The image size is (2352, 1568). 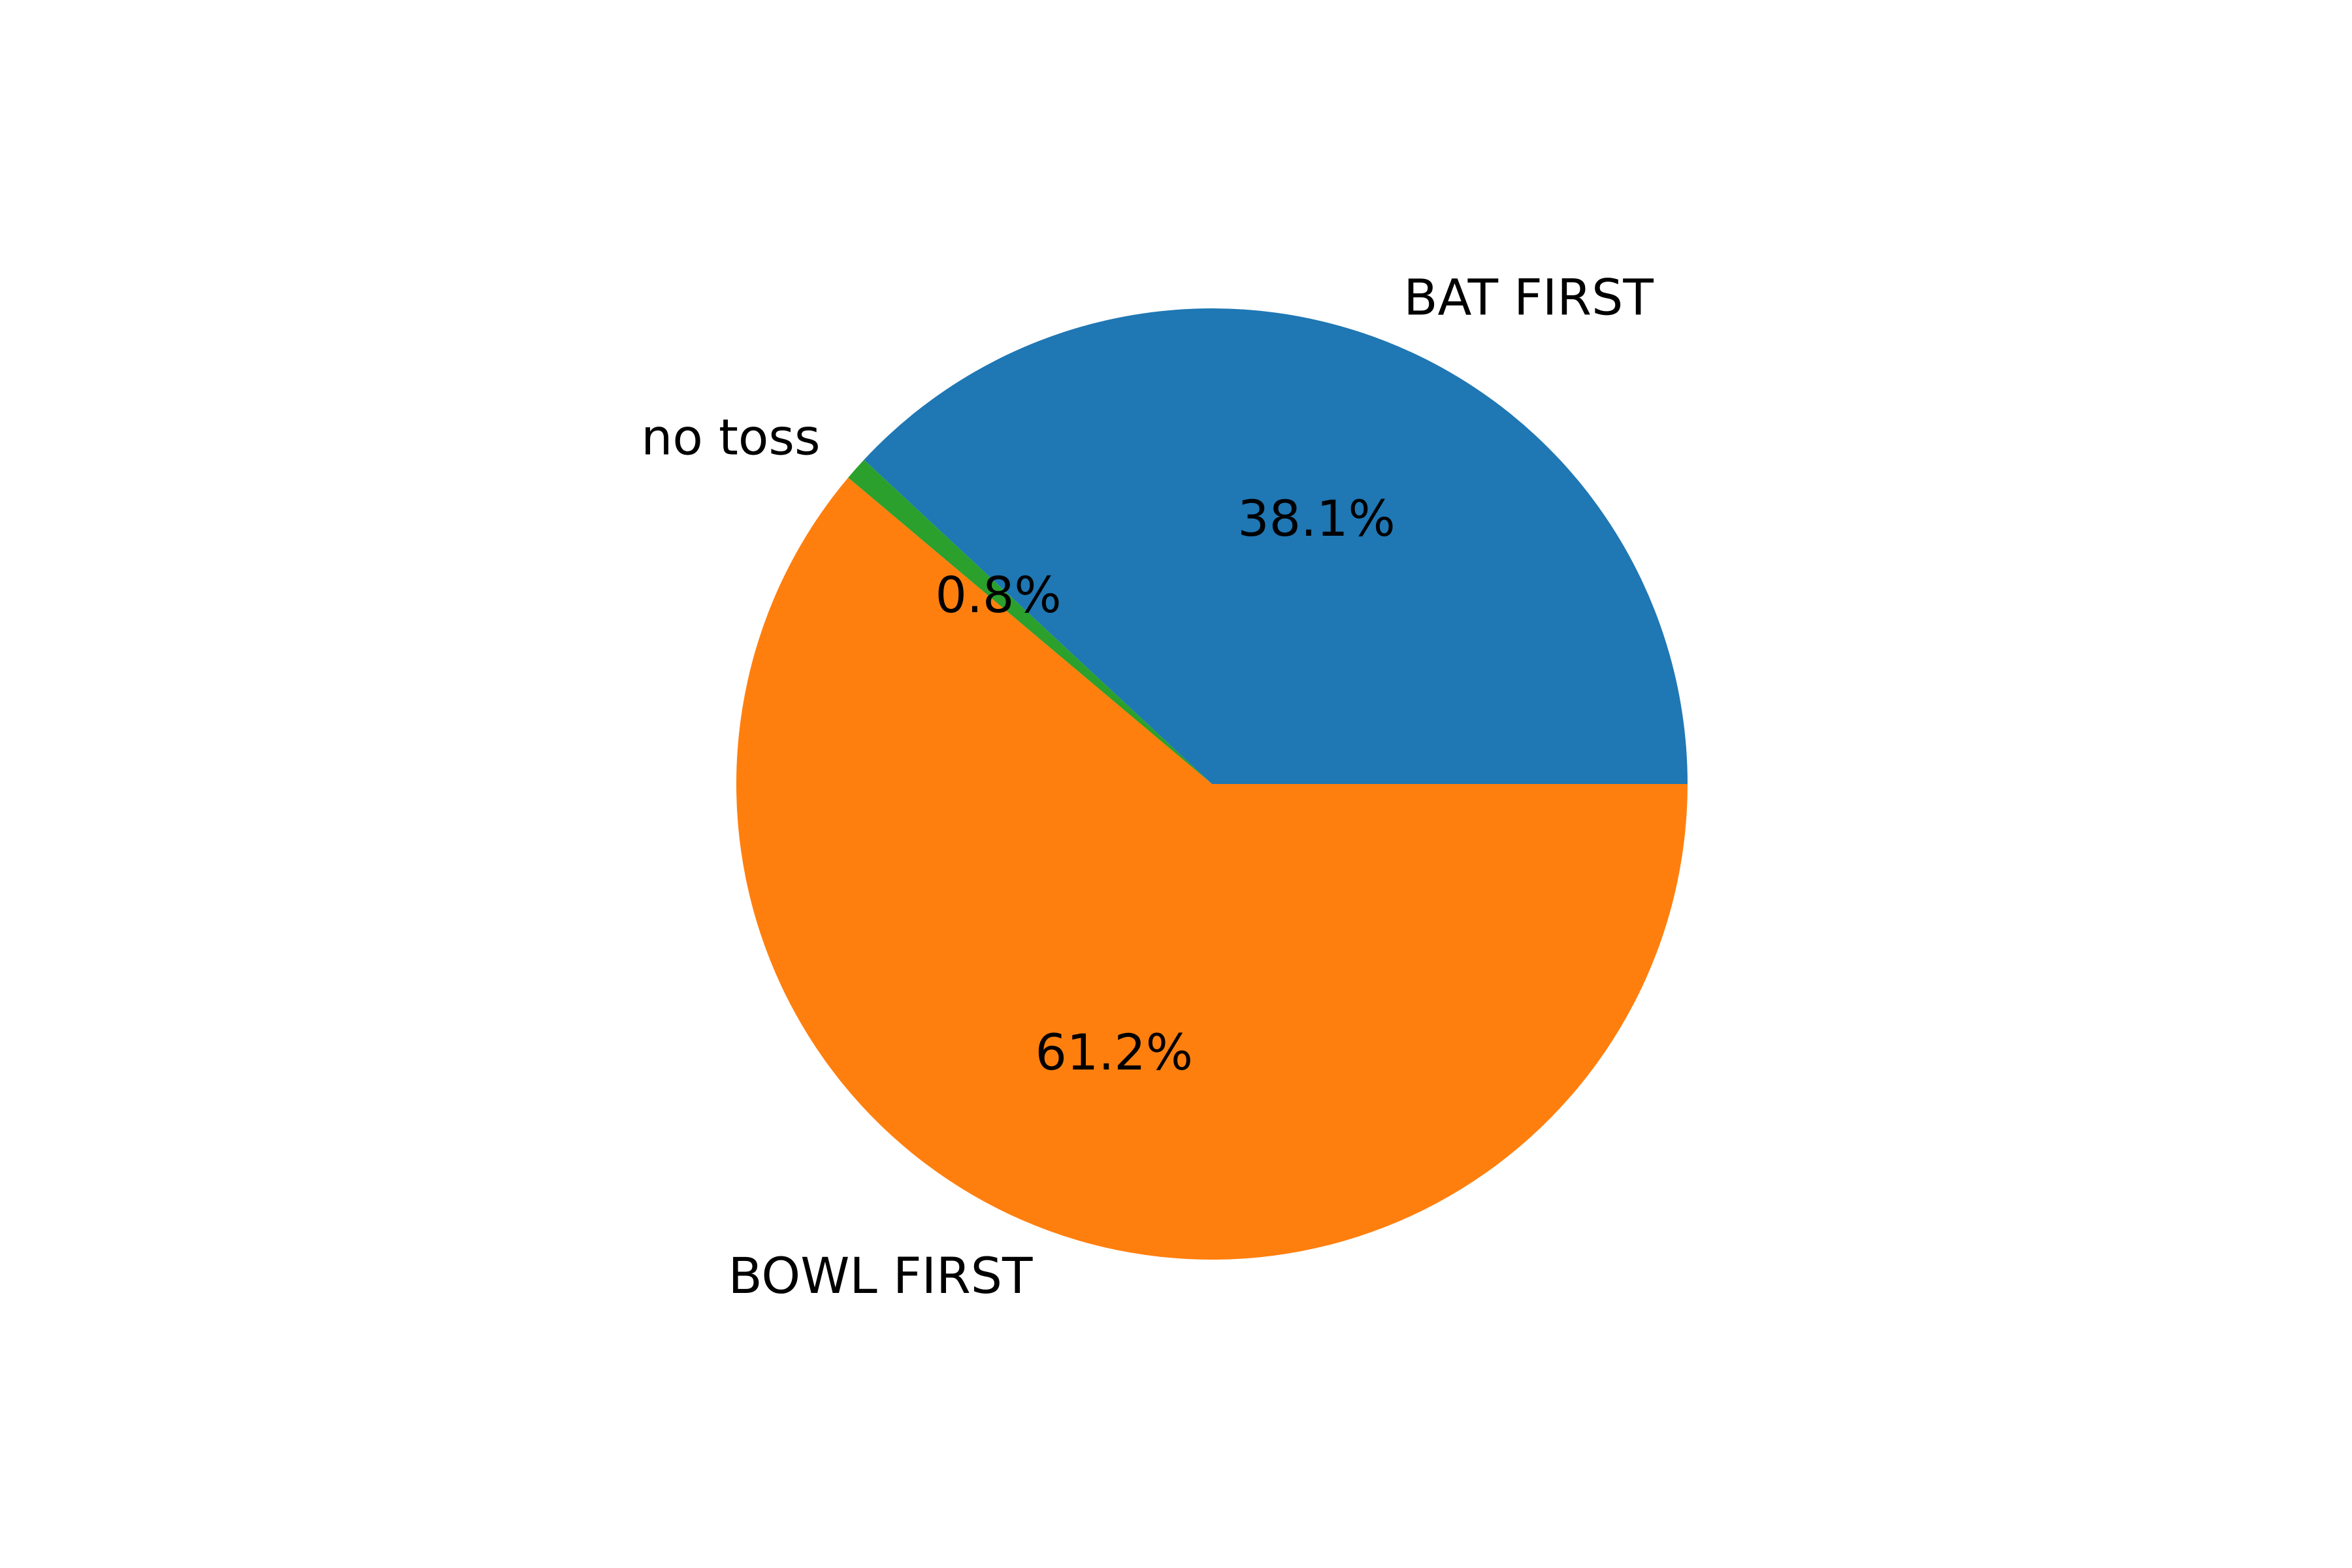 I want to click on slice-label-bat-first: BAT FIRST, so click(x=1528, y=297).